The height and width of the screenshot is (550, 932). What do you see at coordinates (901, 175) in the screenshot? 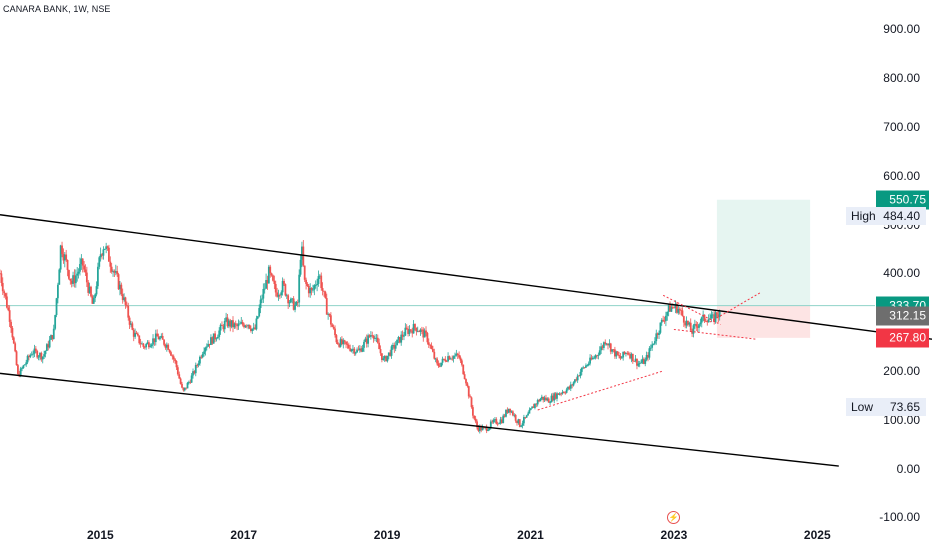
I see `y-tick-label: 600.00` at bounding box center [901, 175].